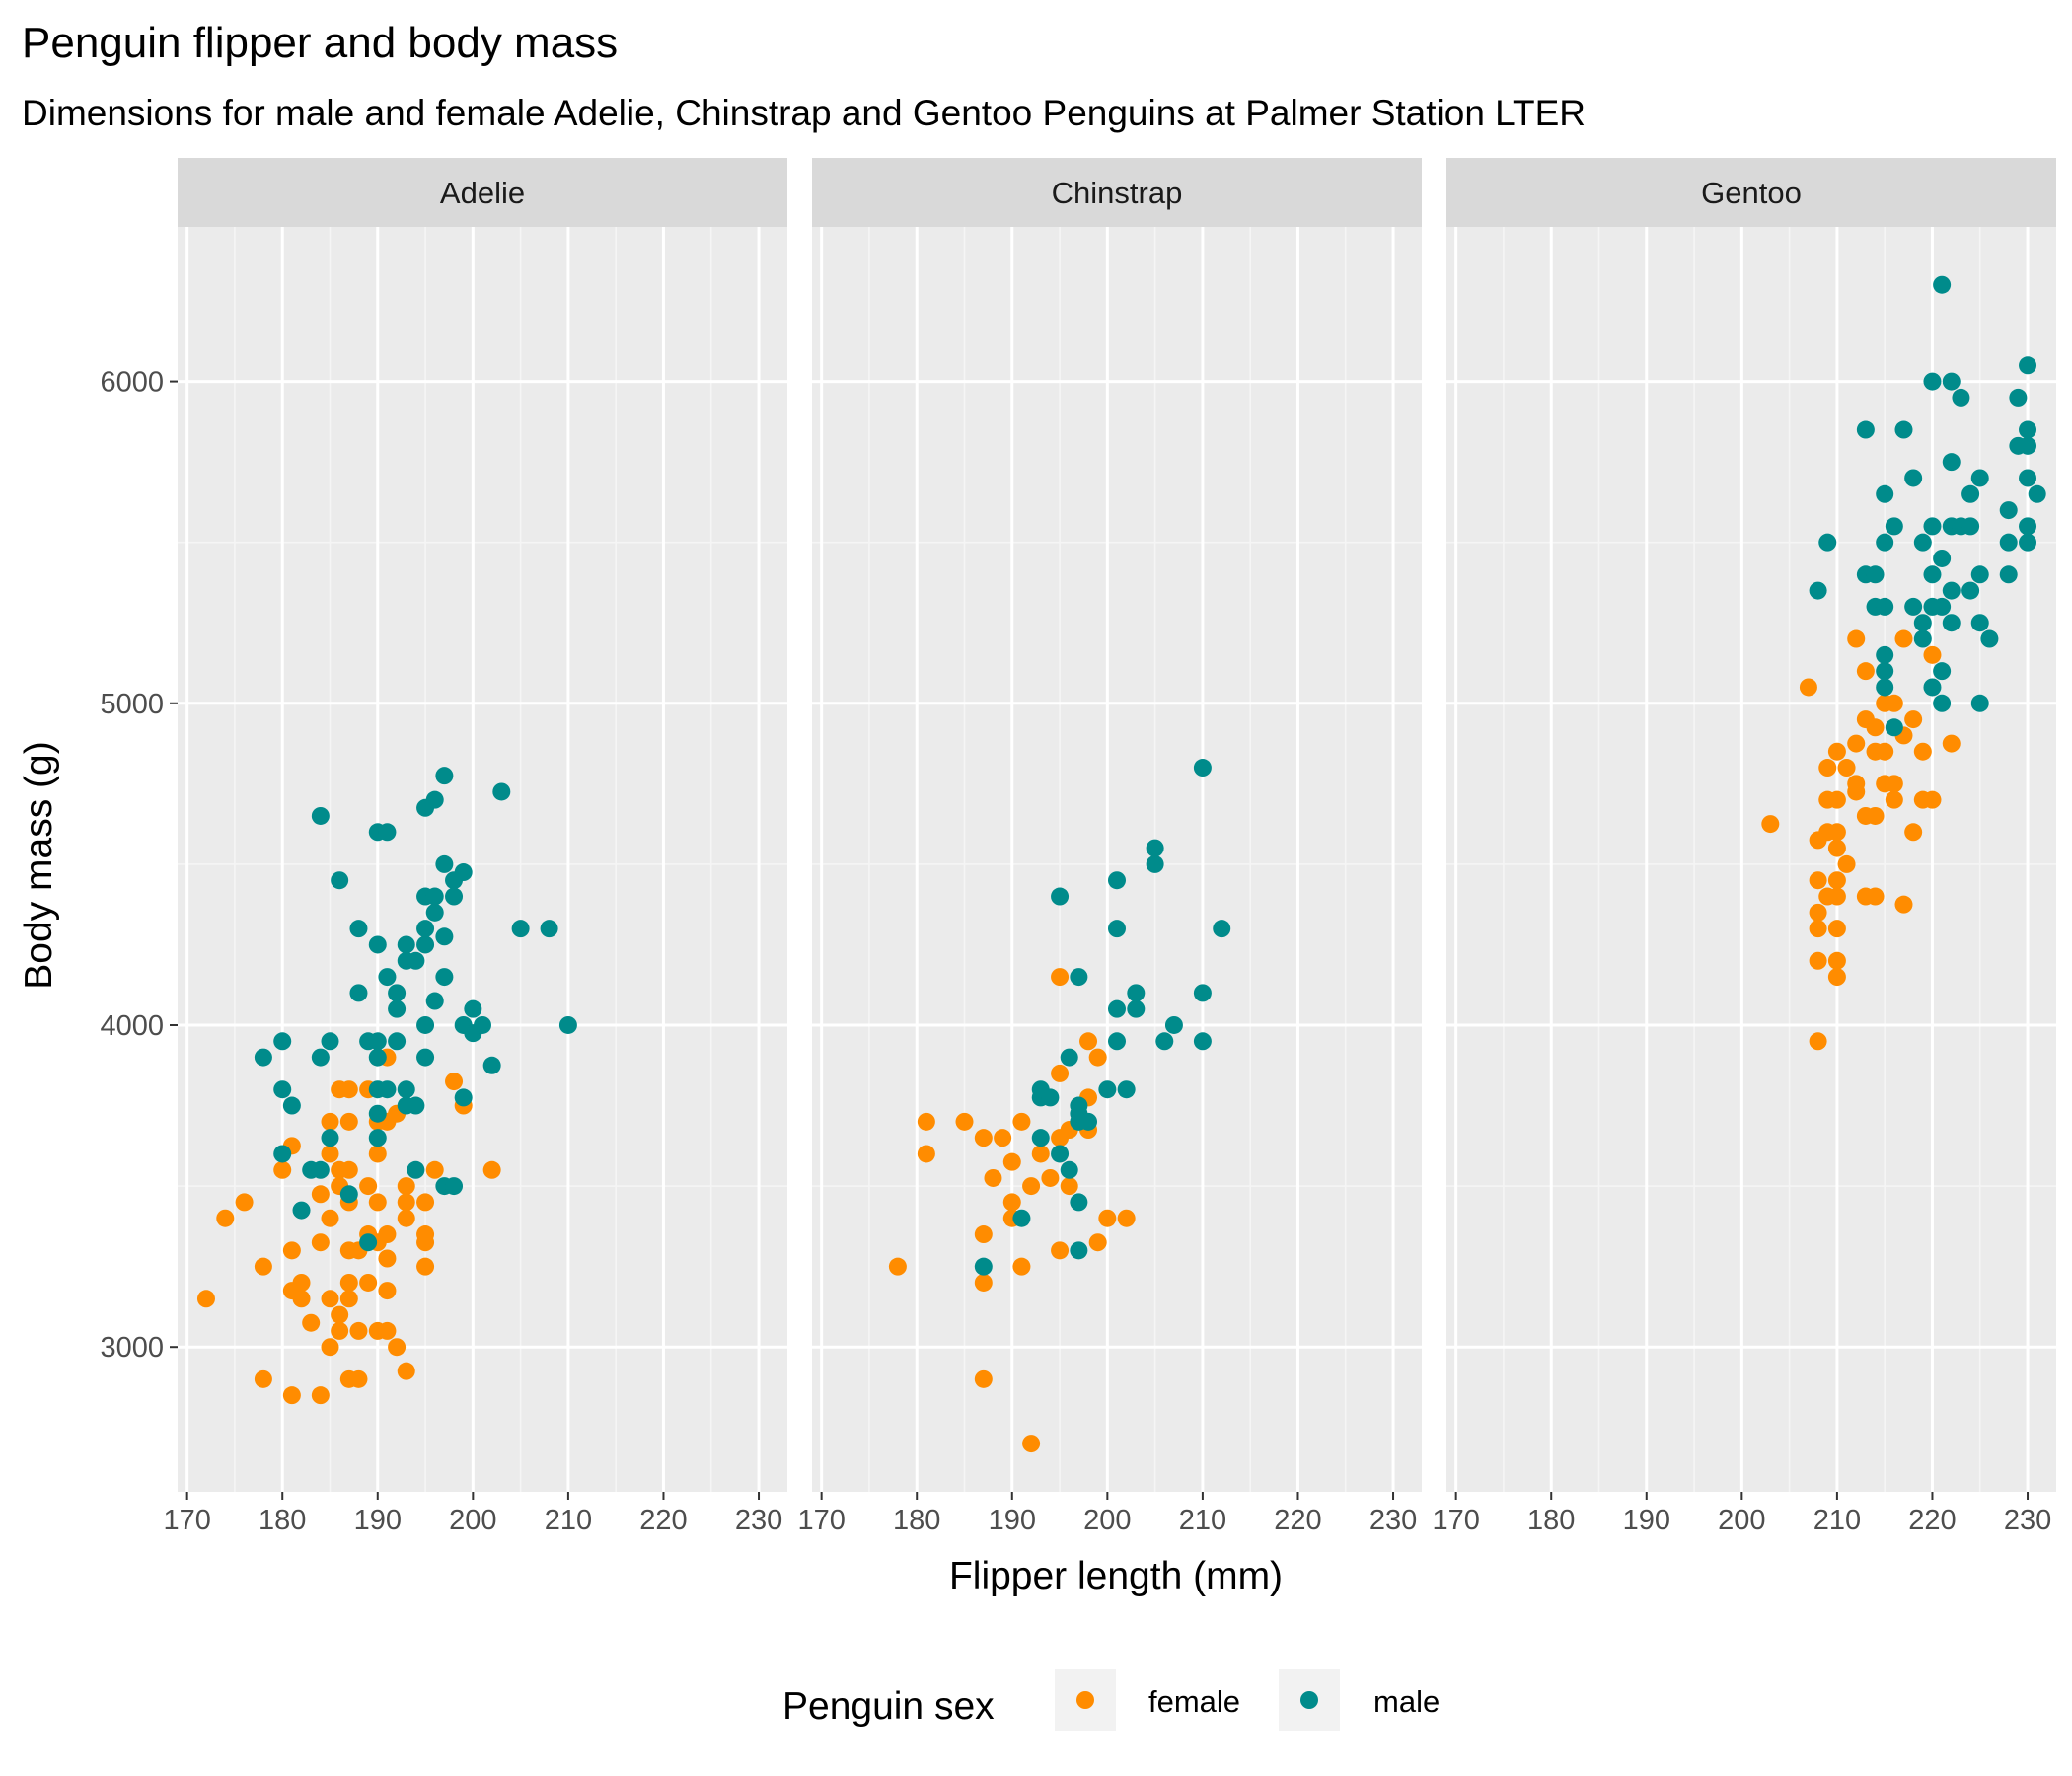 The width and height of the screenshot is (2072, 1776). Describe the element at coordinates (1751, 193) in the screenshot. I see `facet-strip-label: Gentoo` at that location.